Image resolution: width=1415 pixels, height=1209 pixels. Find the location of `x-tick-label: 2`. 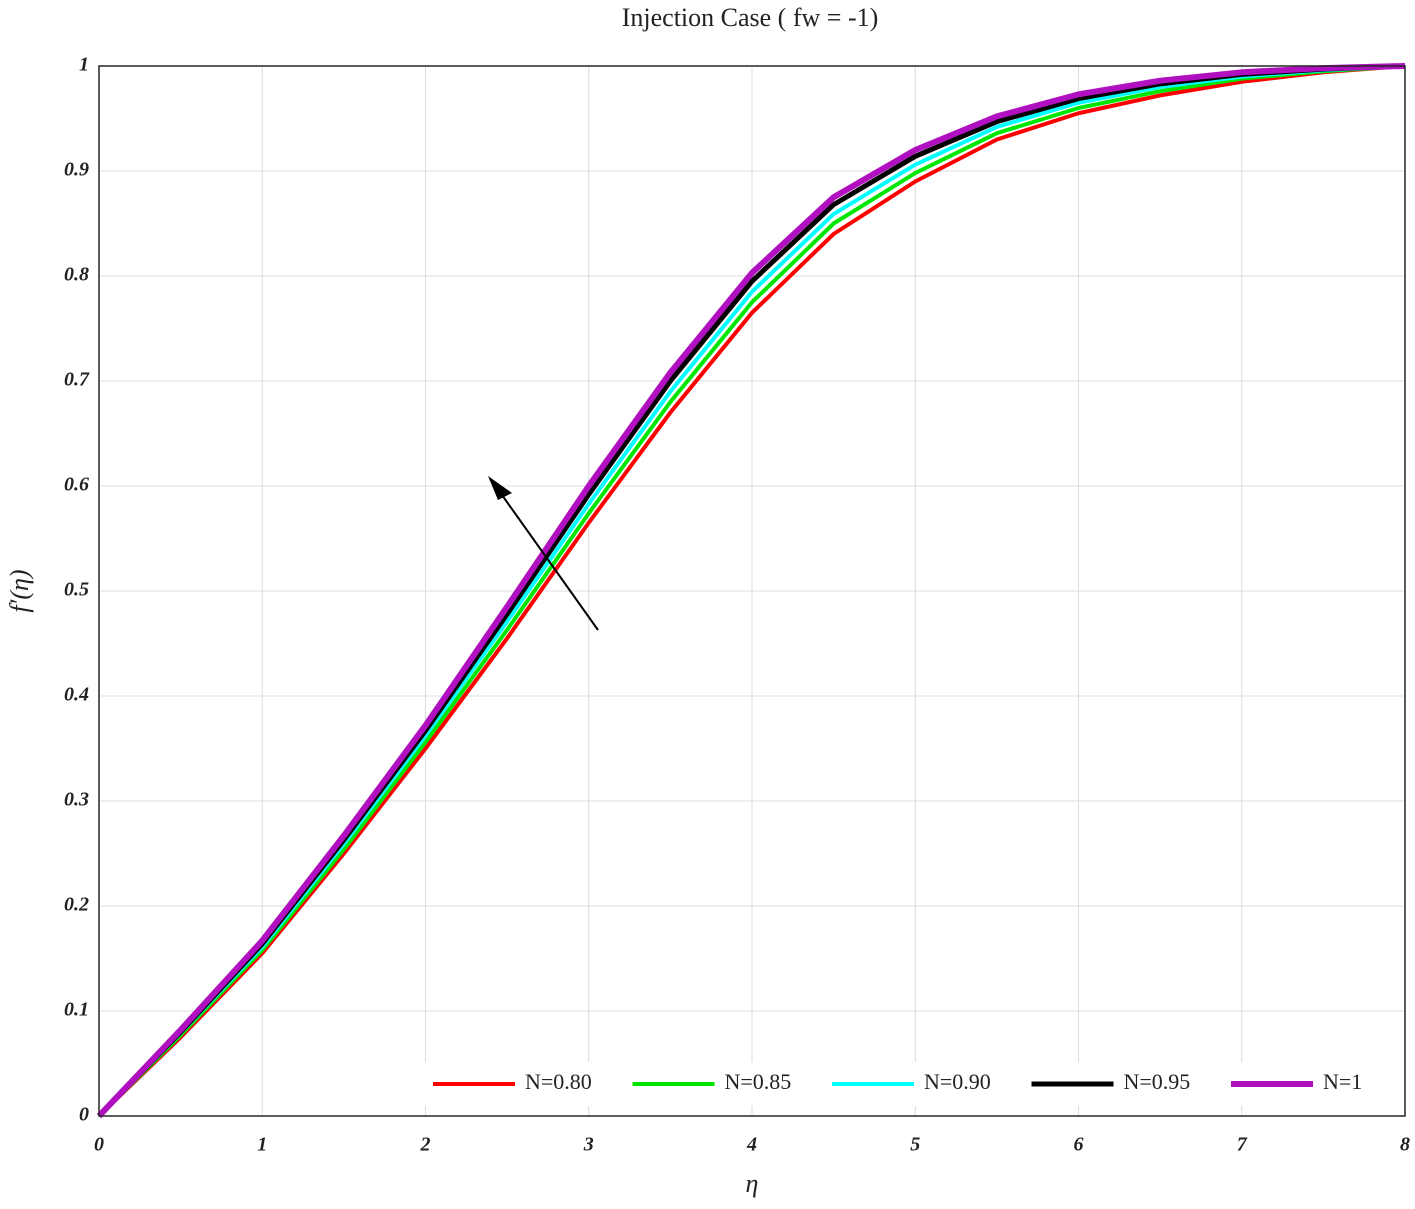

x-tick-label: 2 is located at coordinates (425, 1145).